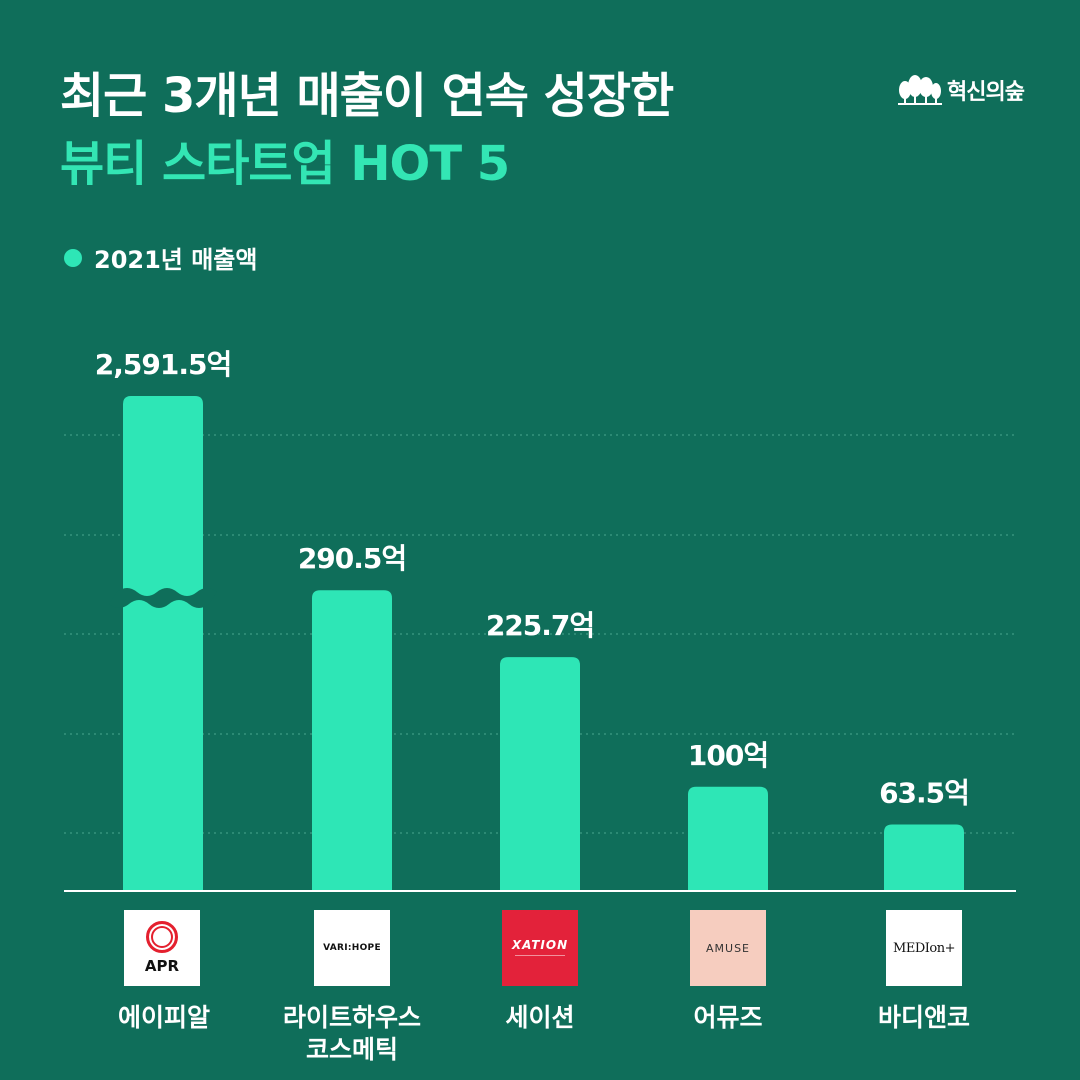 The height and width of the screenshot is (1080, 1080). Describe the element at coordinates (540, 945) in the screenshot. I see `xation-logo-text: XATION` at that location.